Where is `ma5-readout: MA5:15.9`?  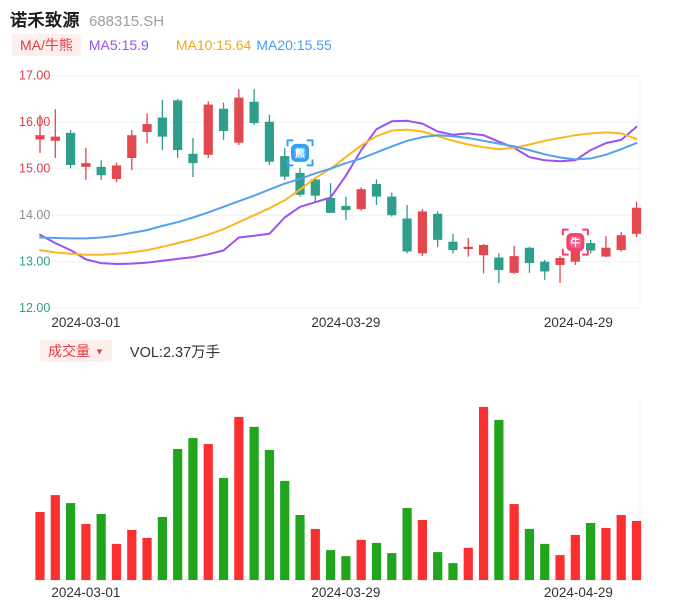 ma5-readout: MA5:15.9 is located at coordinates (118, 45).